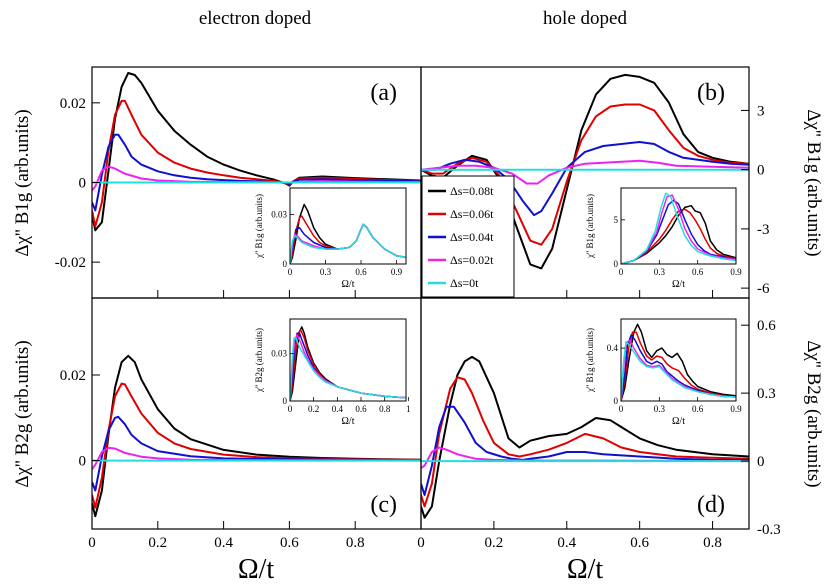 This screenshot has width=830, height=585. What do you see at coordinates (385, 409) in the screenshot?
I see `inset-xtick-label-inset-c: 0.8` at bounding box center [385, 409].